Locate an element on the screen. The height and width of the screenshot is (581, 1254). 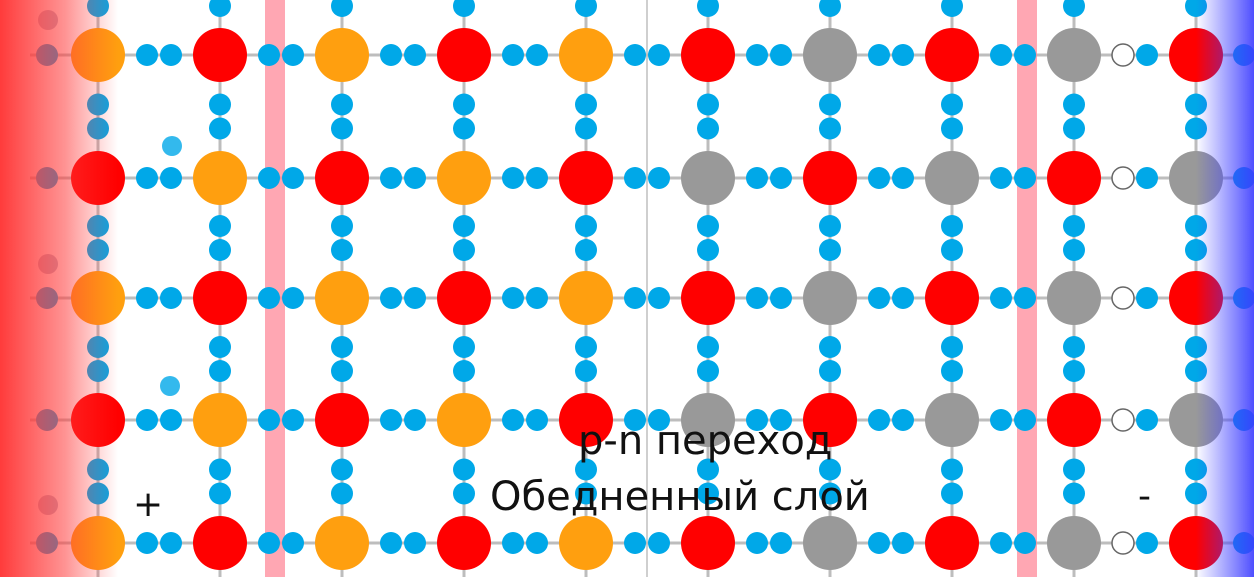
negative-electrode is located at coordinates (1225, 288).